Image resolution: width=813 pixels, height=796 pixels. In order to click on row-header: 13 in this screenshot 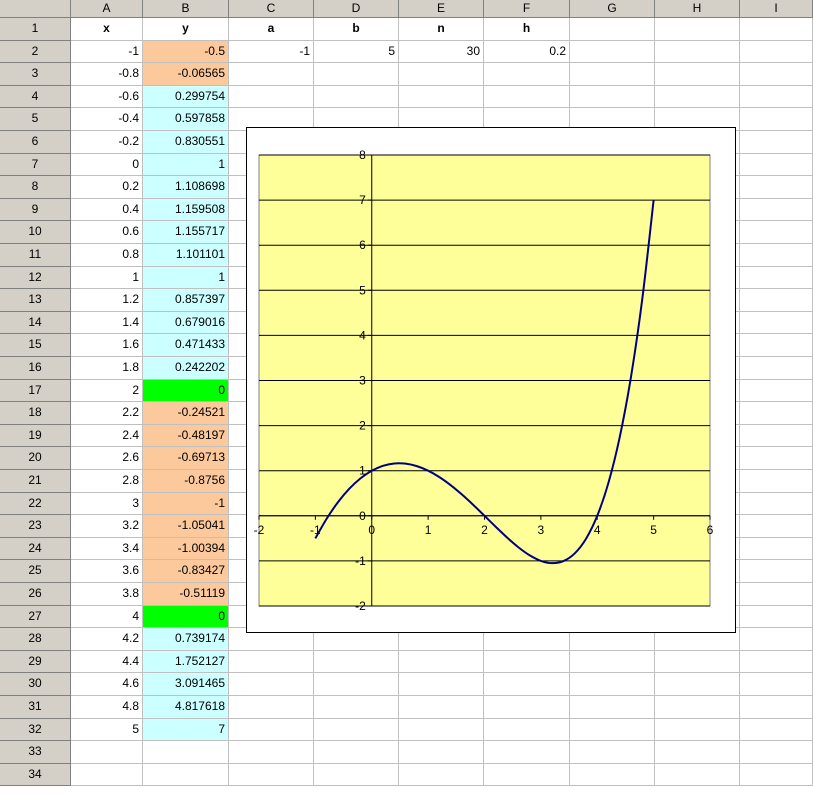, I will do `click(35, 300)`.